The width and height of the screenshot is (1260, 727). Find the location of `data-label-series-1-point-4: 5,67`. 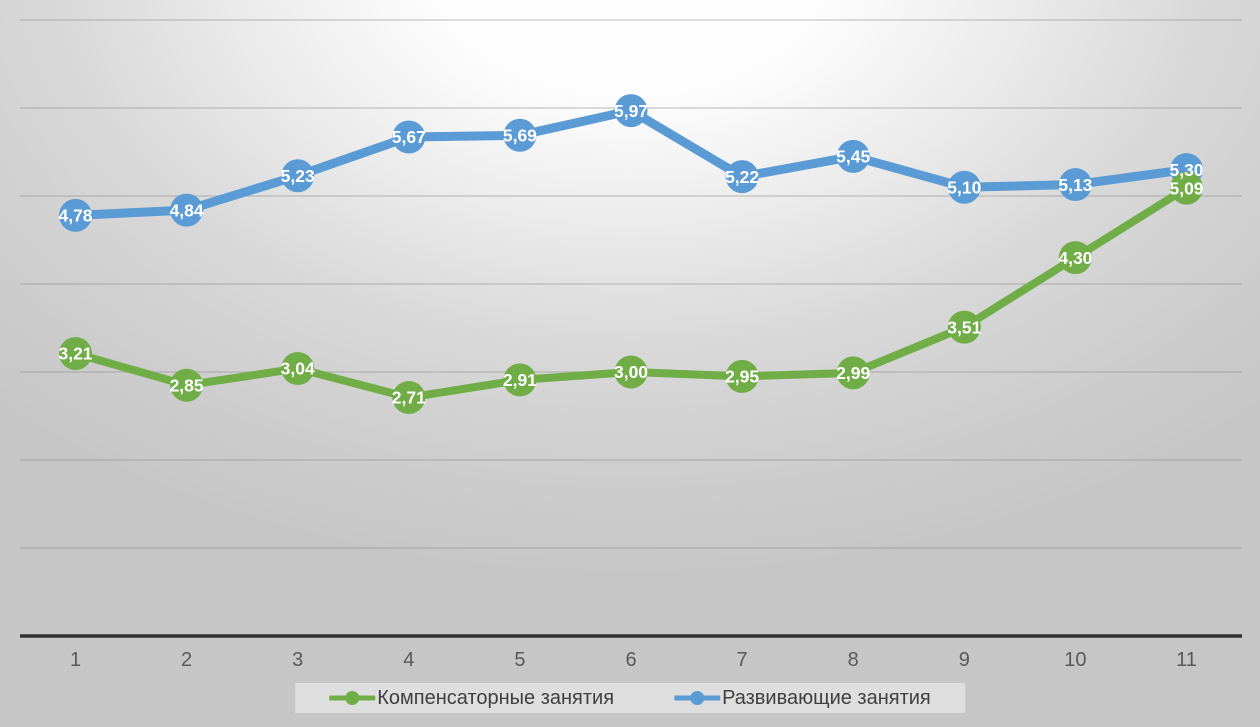

data-label-series-1-point-4: 5,67 is located at coordinates (409, 137).